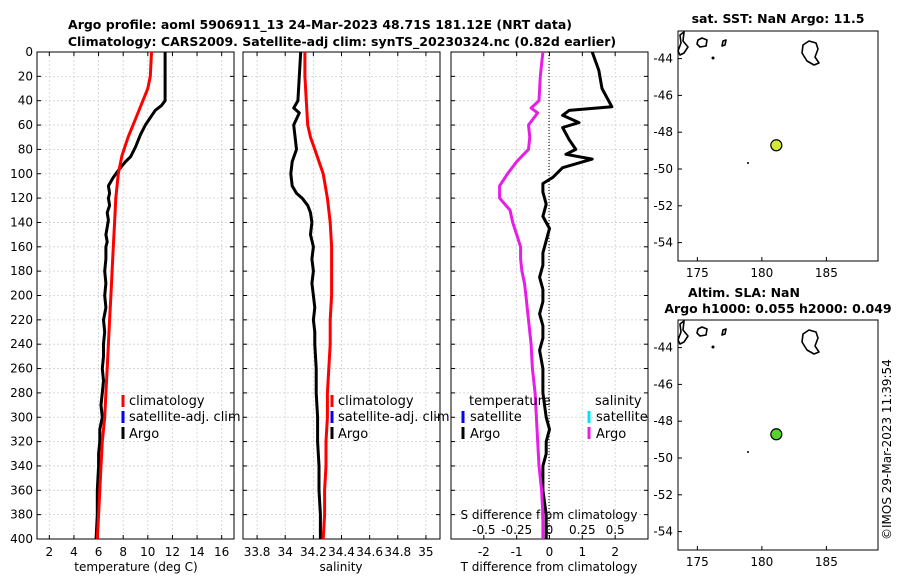  Describe the element at coordinates (425, 552) in the screenshot. I see `x-tick-label: 35` at that location.